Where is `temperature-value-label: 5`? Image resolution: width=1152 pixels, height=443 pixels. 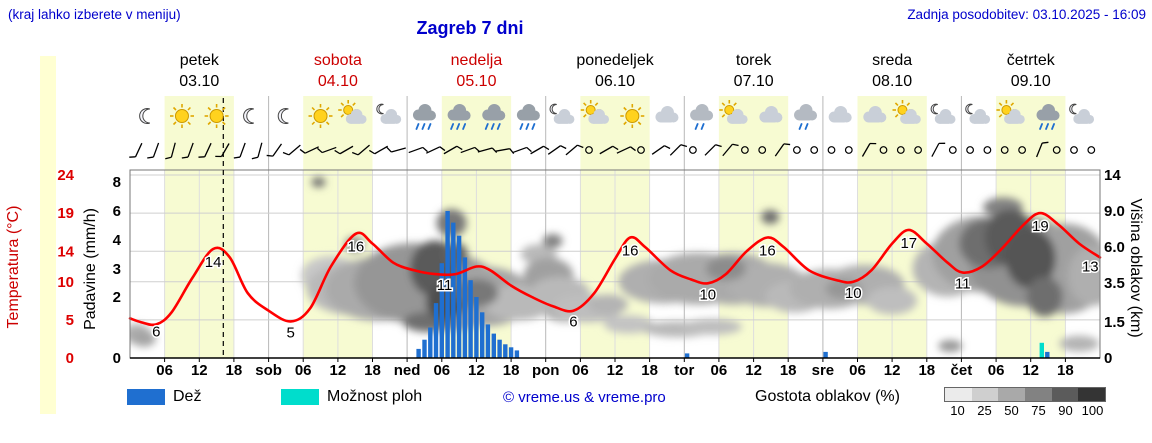
temperature-value-label: 5 is located at coordinates (291, 332).